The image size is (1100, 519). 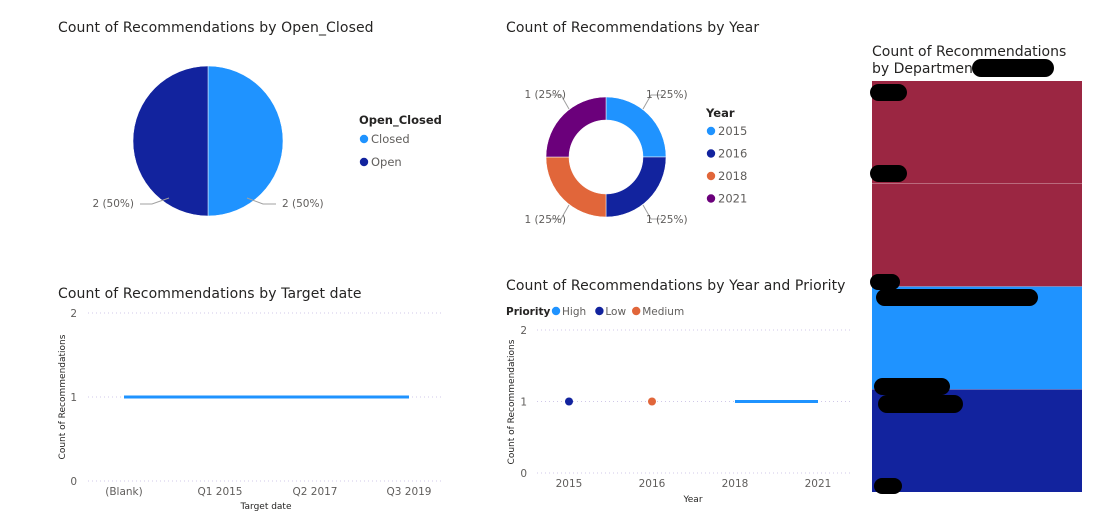 I want to click on x-tick-label: 2015, so click(x=569, y=484).